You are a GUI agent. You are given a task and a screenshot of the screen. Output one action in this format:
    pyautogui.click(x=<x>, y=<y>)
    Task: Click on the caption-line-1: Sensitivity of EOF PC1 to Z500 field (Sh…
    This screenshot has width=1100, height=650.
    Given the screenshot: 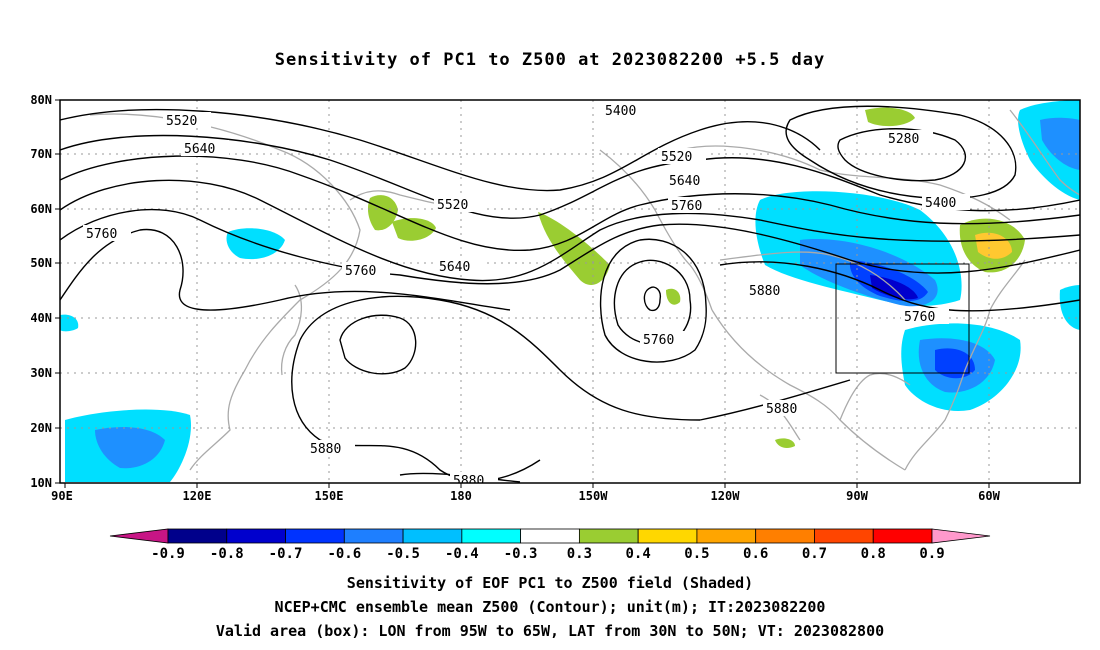 What is the action you would take?
    pyautogui.click(x=550, y=583)
    